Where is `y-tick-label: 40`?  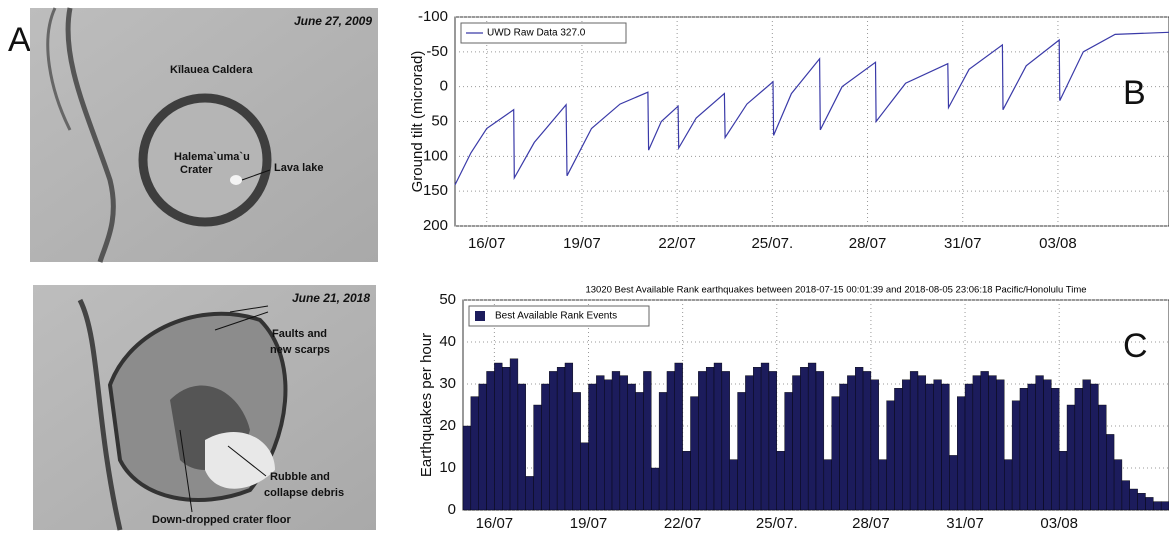
y-tick-label: 40 is located at coordinates (447, 341).